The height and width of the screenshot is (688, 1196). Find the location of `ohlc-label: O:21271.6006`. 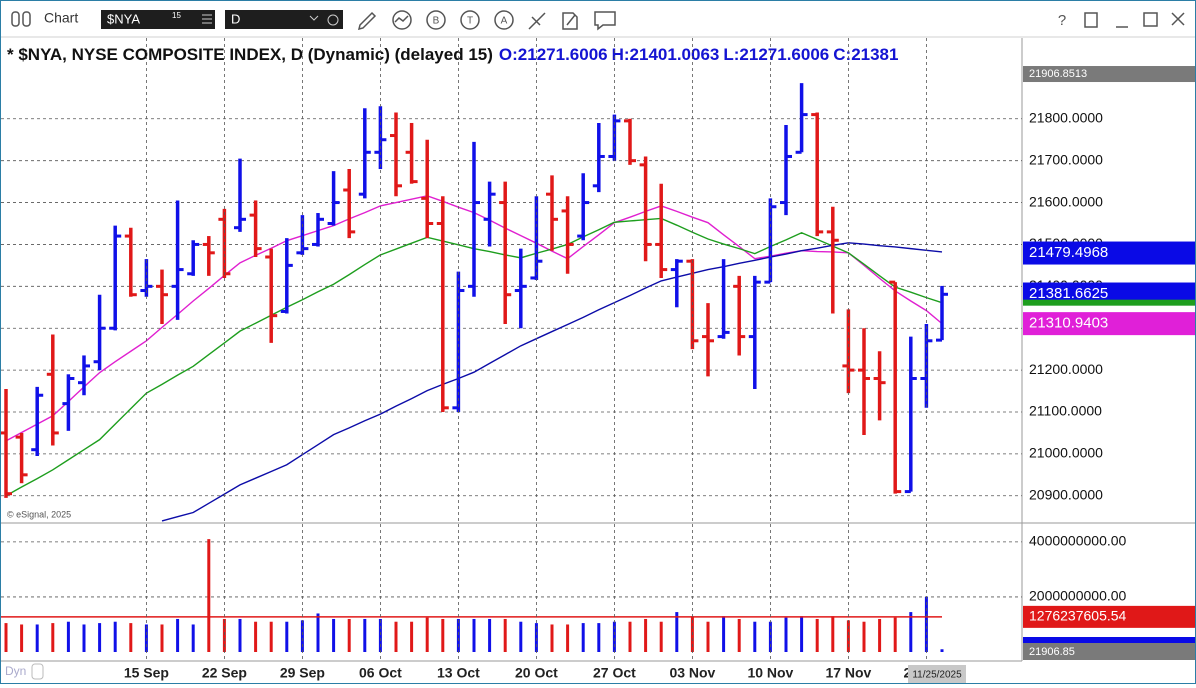

ohlc-label: O:21271.6006 is located at coordinates (553, 54).